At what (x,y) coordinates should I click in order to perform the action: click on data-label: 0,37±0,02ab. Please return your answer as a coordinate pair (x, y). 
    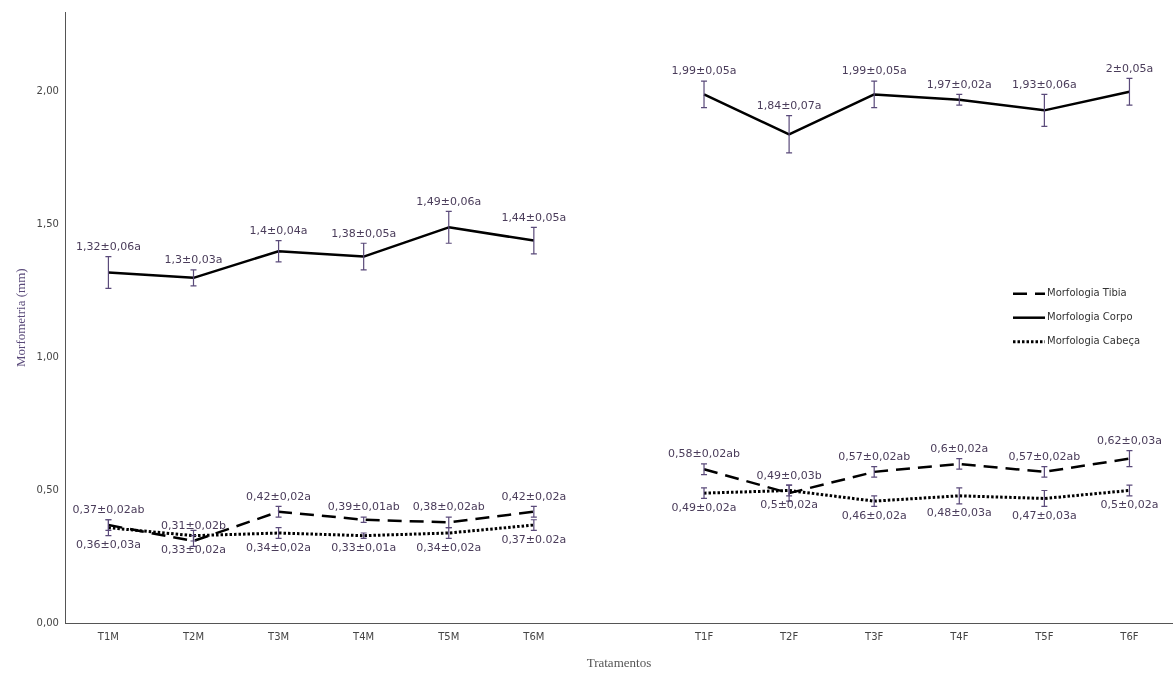
    Looking at the image, I should click on (108, 510).